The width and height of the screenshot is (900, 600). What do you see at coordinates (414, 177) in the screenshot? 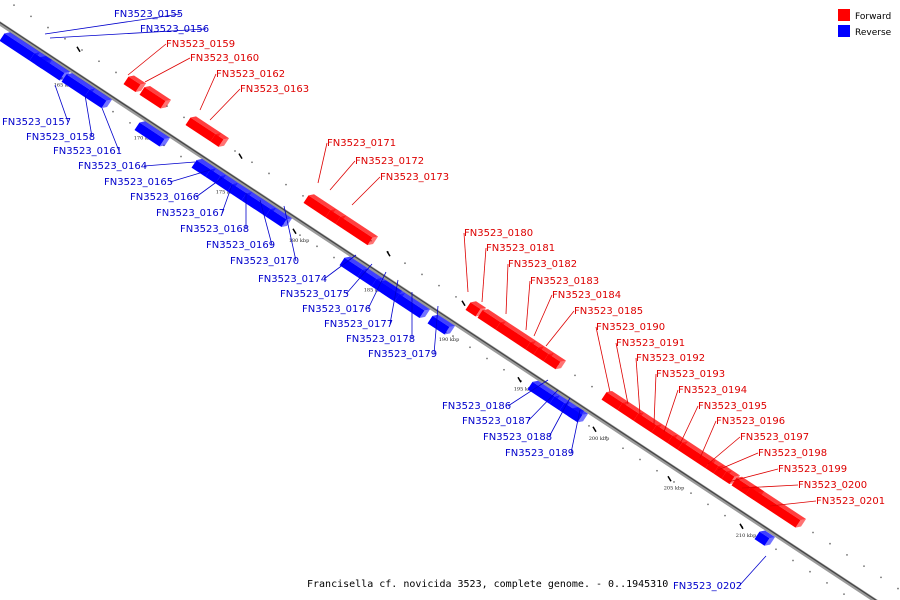
I see `gene-label: FN3523_0173` at bounding box center [414, 177].